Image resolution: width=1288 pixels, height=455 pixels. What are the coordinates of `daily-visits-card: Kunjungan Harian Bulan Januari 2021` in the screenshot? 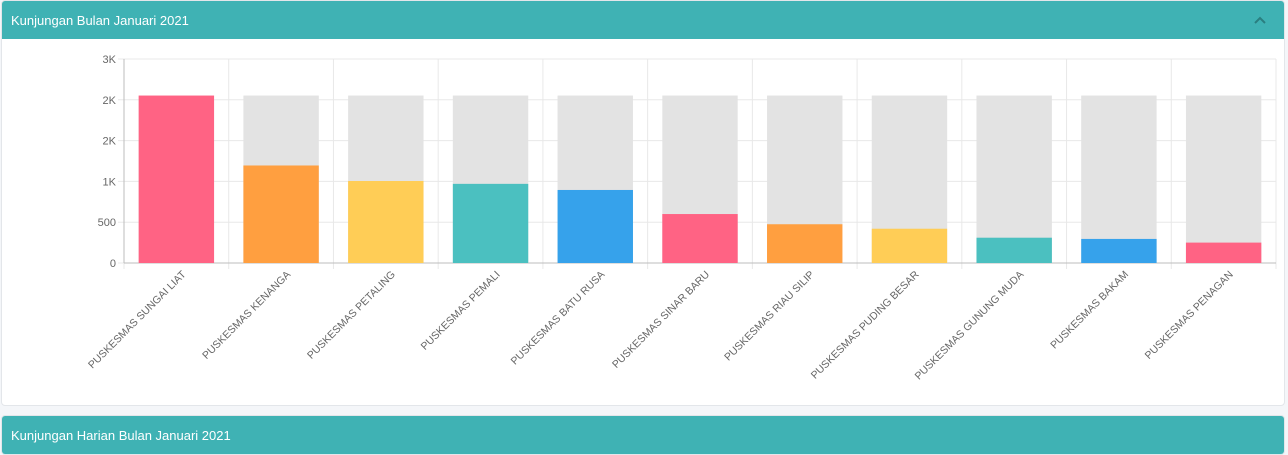 It's located at (643, 435).